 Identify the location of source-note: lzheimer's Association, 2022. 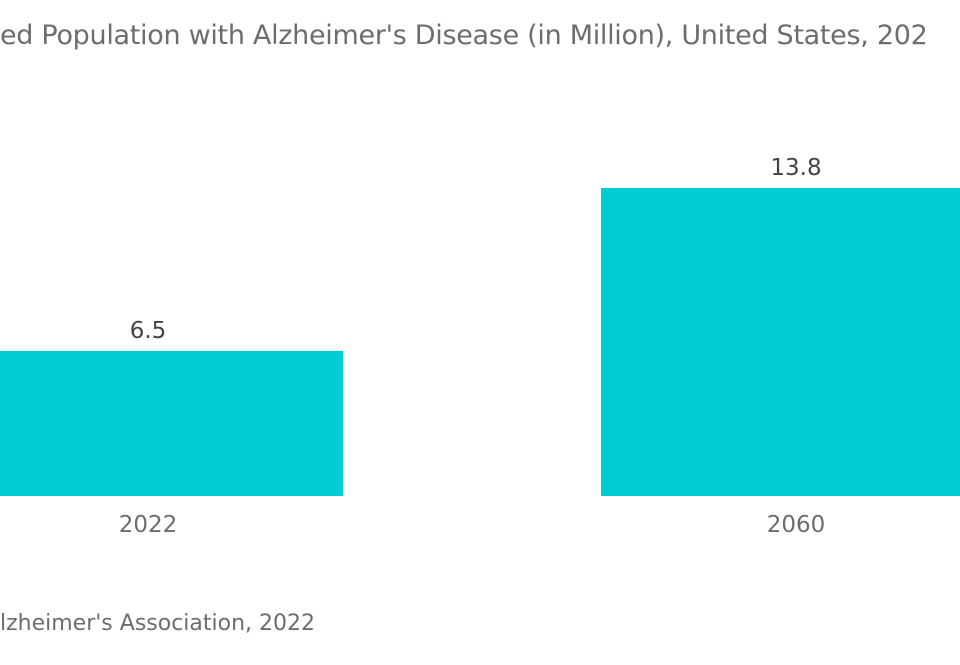
(158, 623).